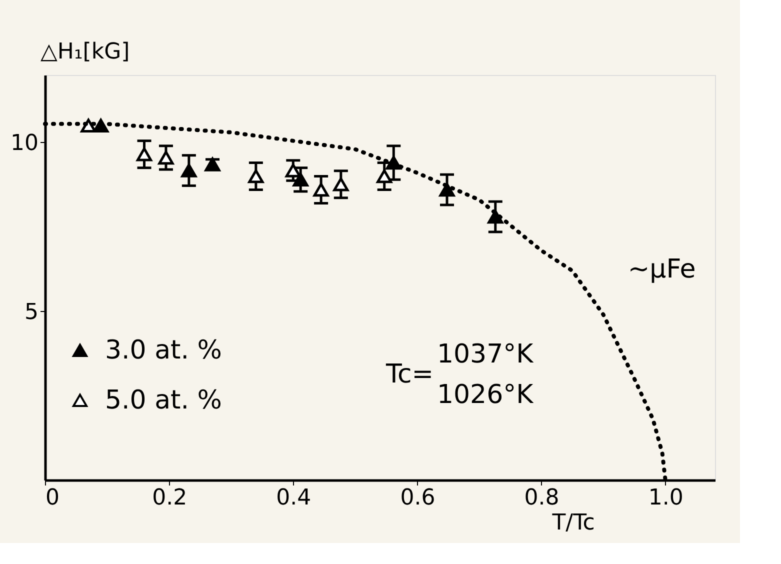  Describe the element at coordinates (418, 498) in the screenshot. I see `x-tick-label: 0.6` at that location.